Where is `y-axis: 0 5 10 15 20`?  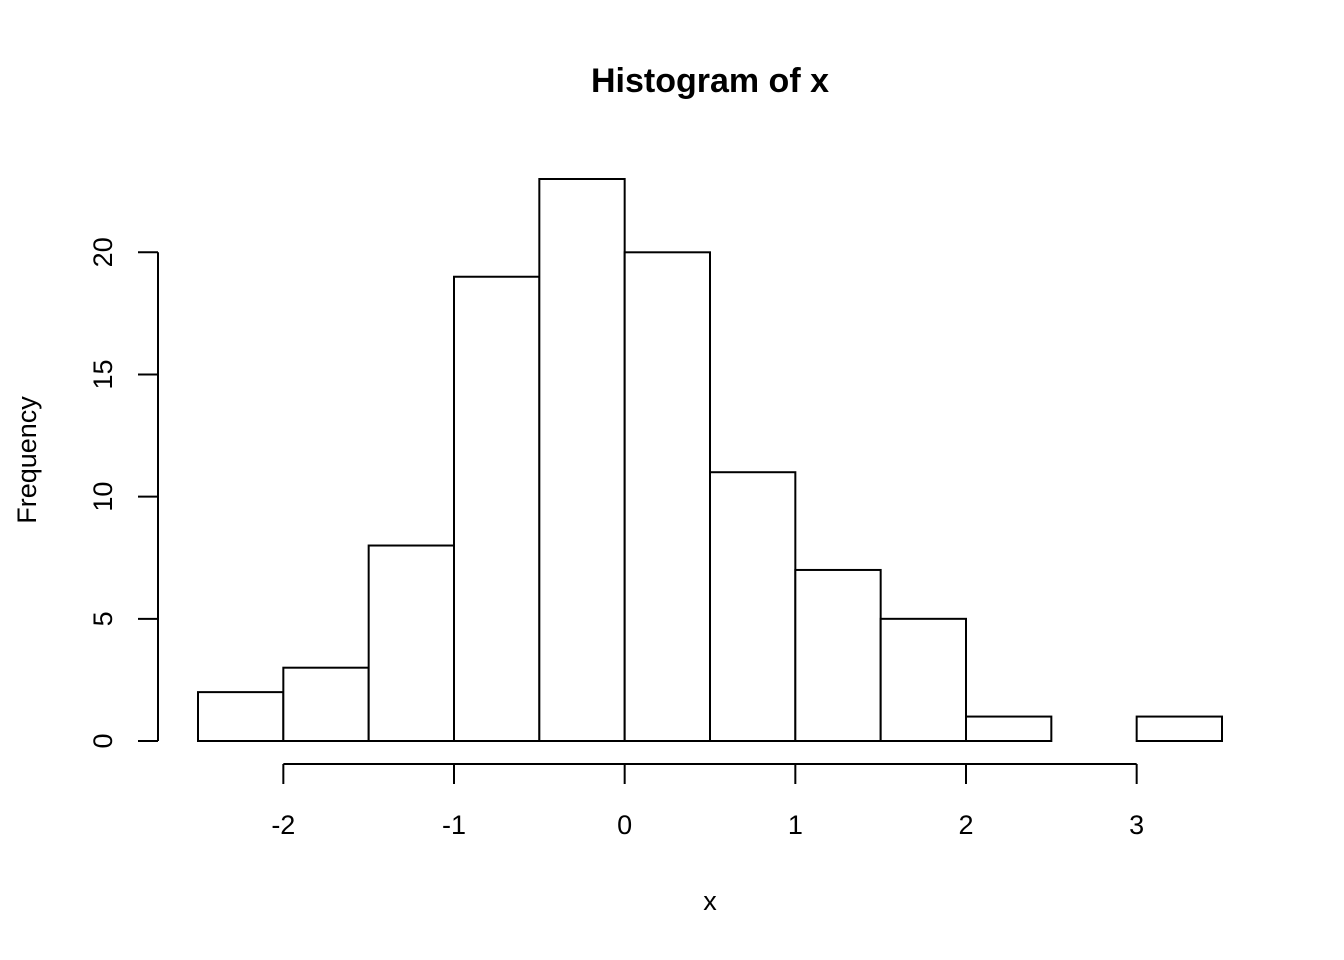
y-axis: 0 5 10 15 20 is located at coordinates (123, 493).